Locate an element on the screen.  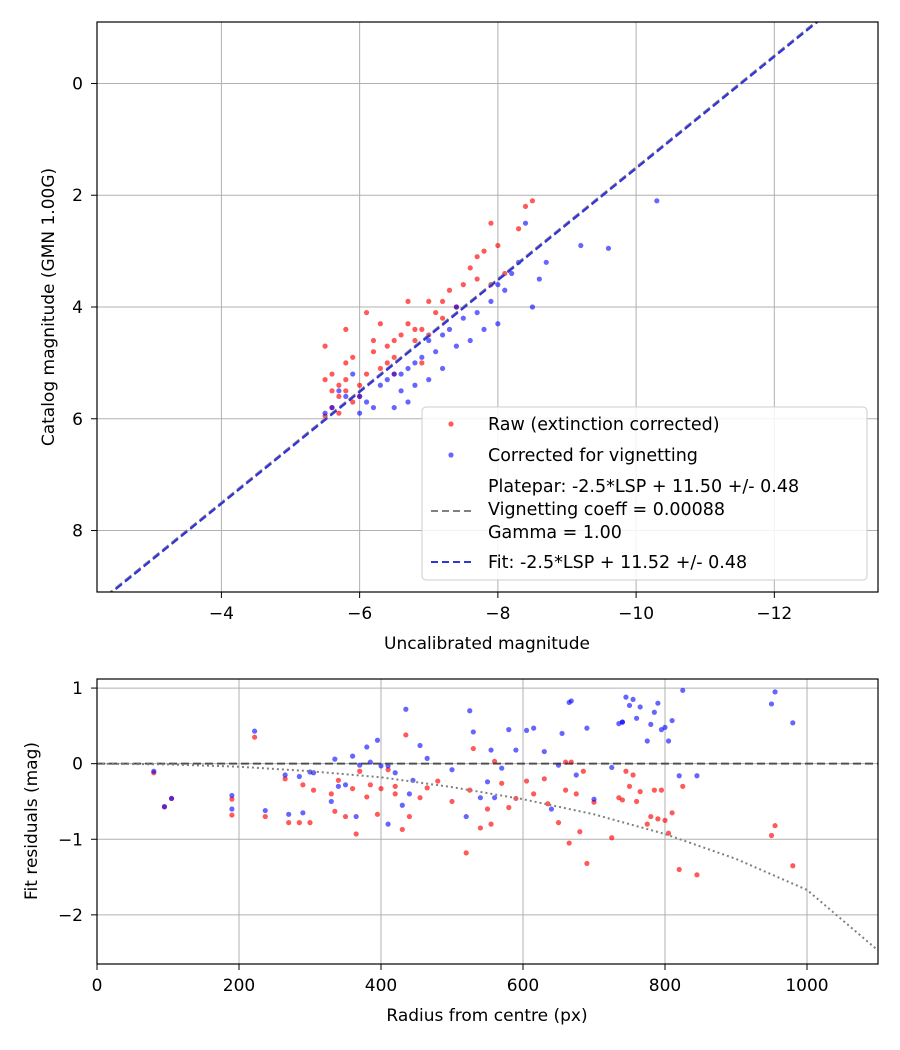
top-ylabel: Catalog magnitude (GMN 1.00G) is located at coordinates (49, 307).